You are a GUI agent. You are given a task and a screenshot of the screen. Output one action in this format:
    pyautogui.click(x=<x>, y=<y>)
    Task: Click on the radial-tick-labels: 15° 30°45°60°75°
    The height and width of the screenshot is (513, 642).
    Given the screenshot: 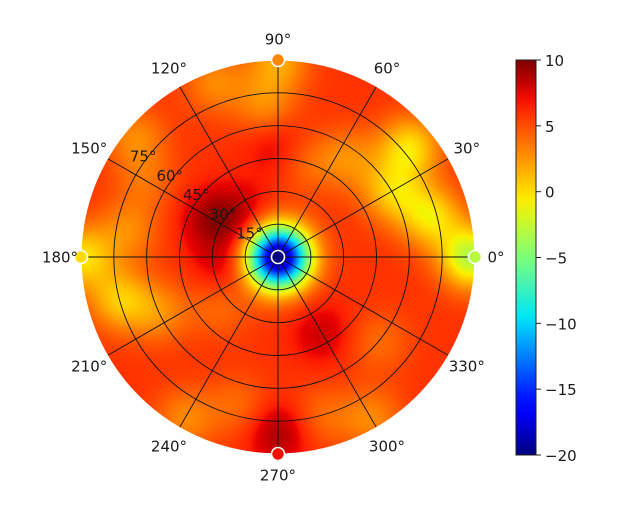 What is the action you would take?
    pyautogui.click(x=196, y=195)
    